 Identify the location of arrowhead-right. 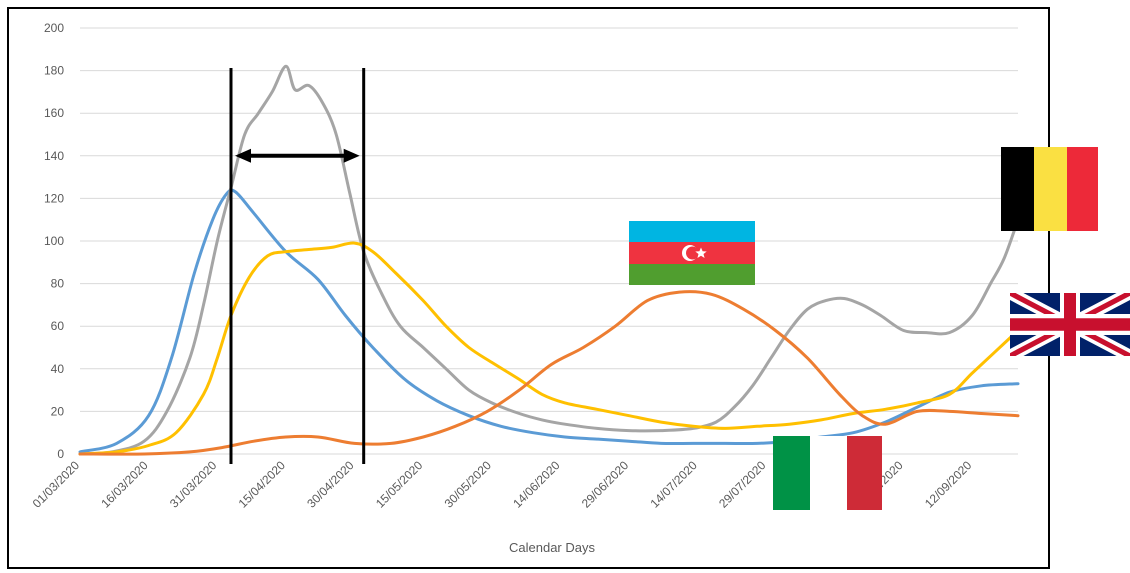
(351, 155).